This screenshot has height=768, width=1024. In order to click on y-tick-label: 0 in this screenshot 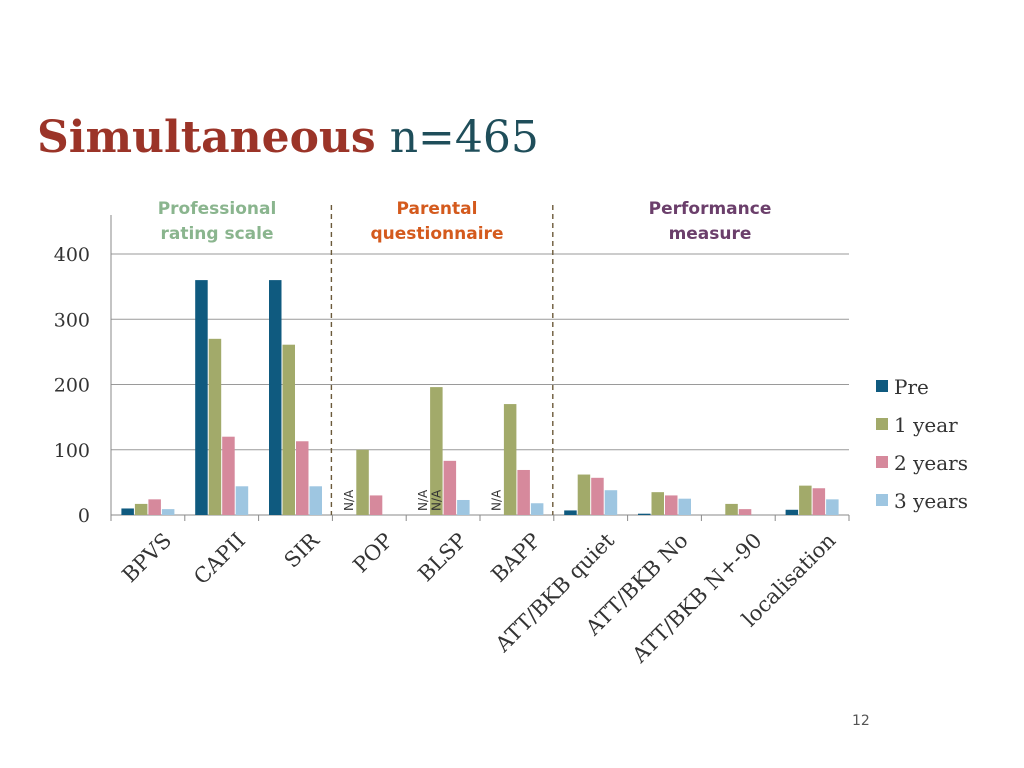, I will do `click(84, 516)`.